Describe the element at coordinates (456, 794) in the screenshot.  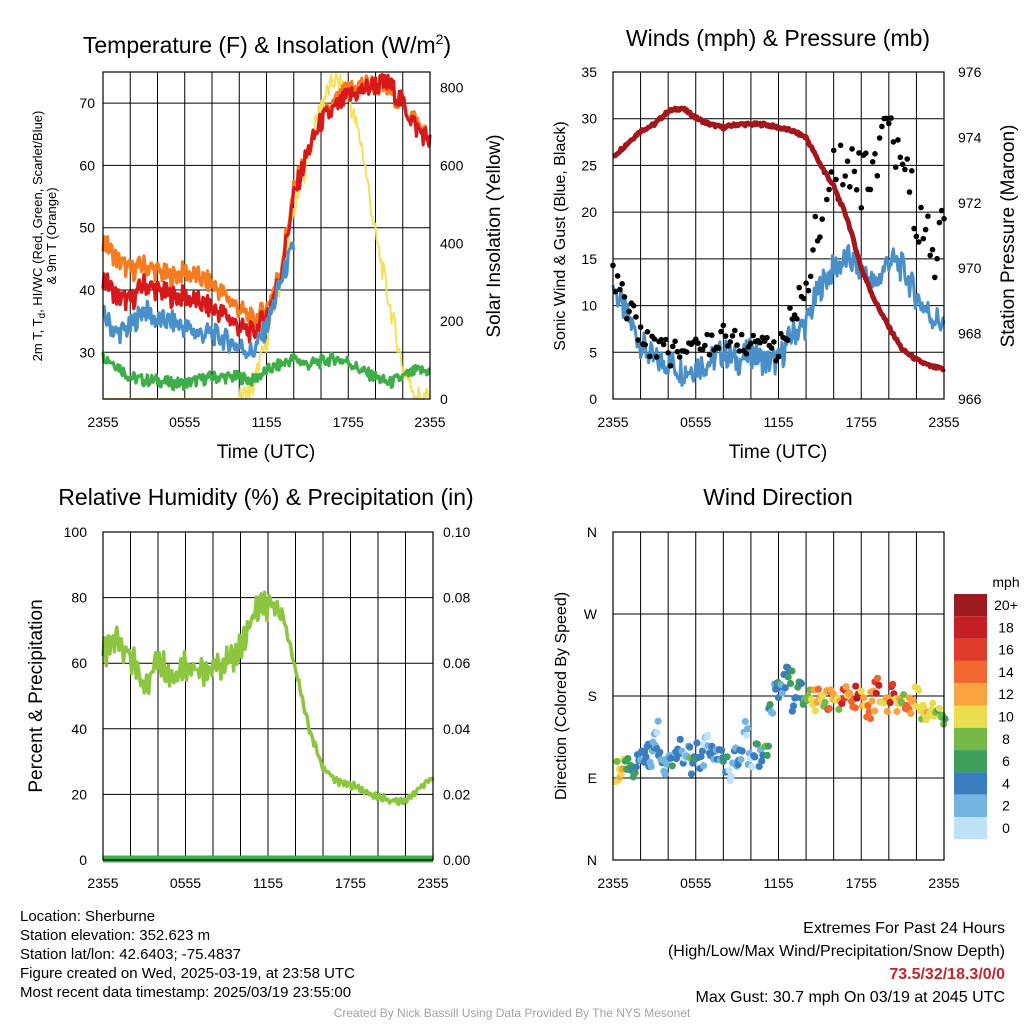
I see `rh-y2-tick-label: 0.02` at that location.